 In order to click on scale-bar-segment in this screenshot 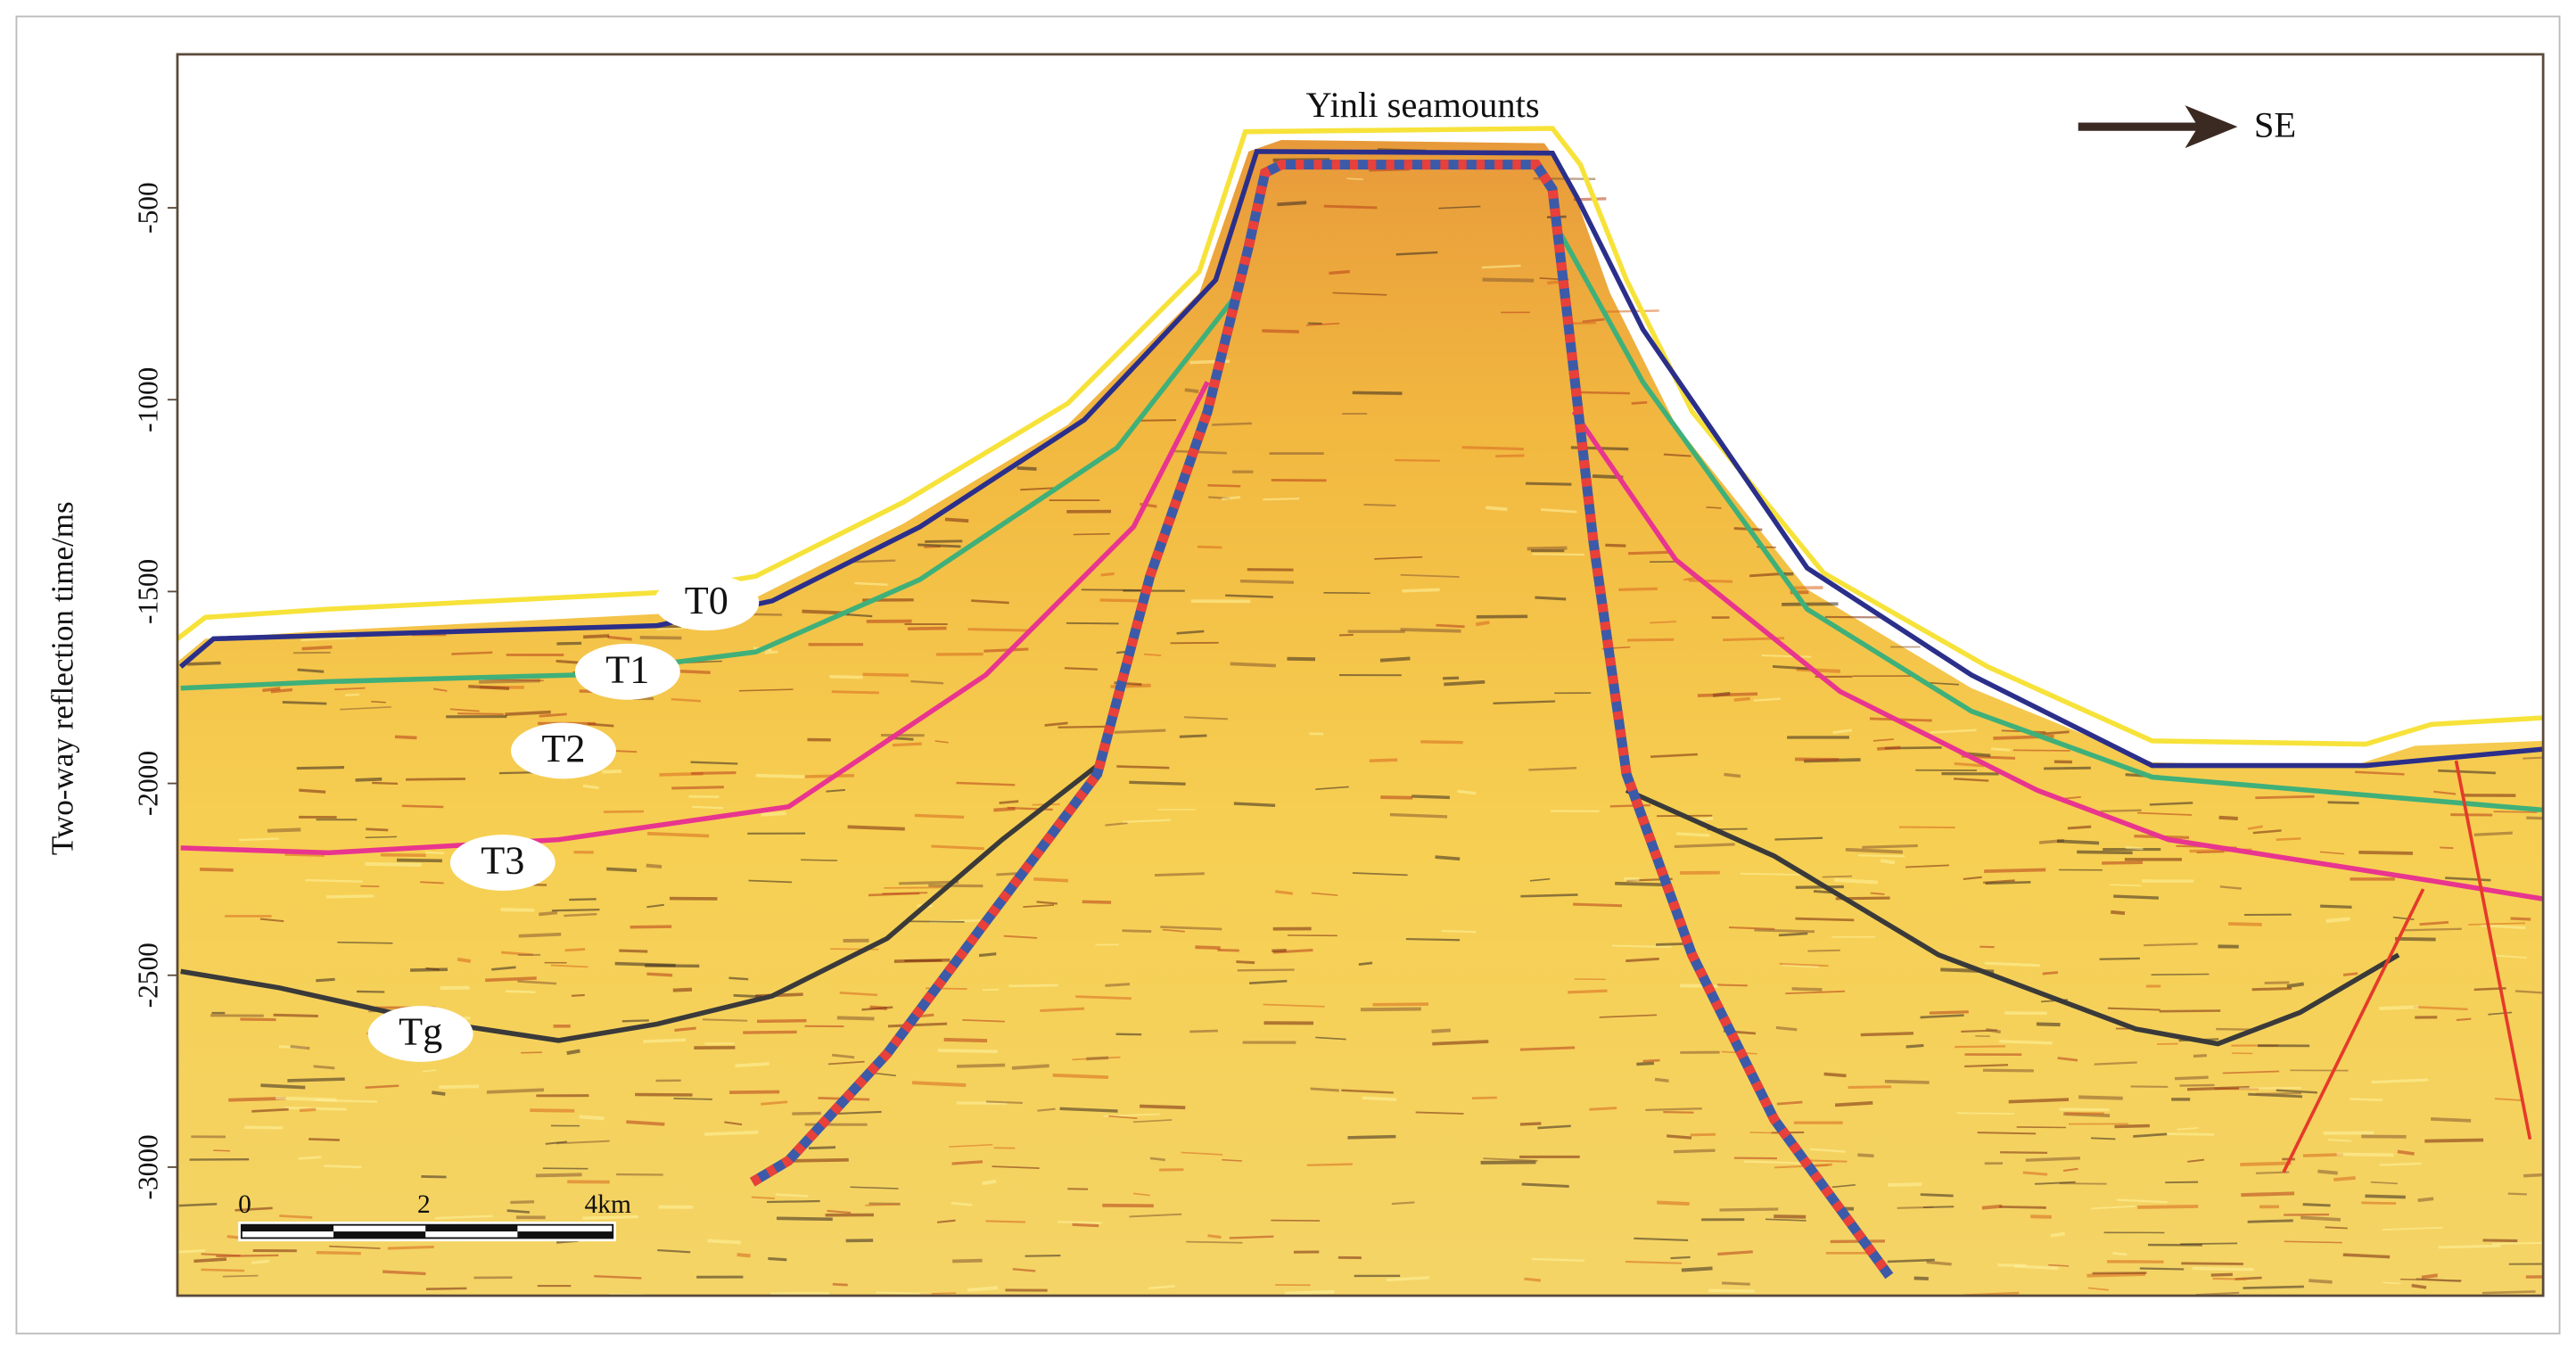, I will do `click(565, 1235)`.